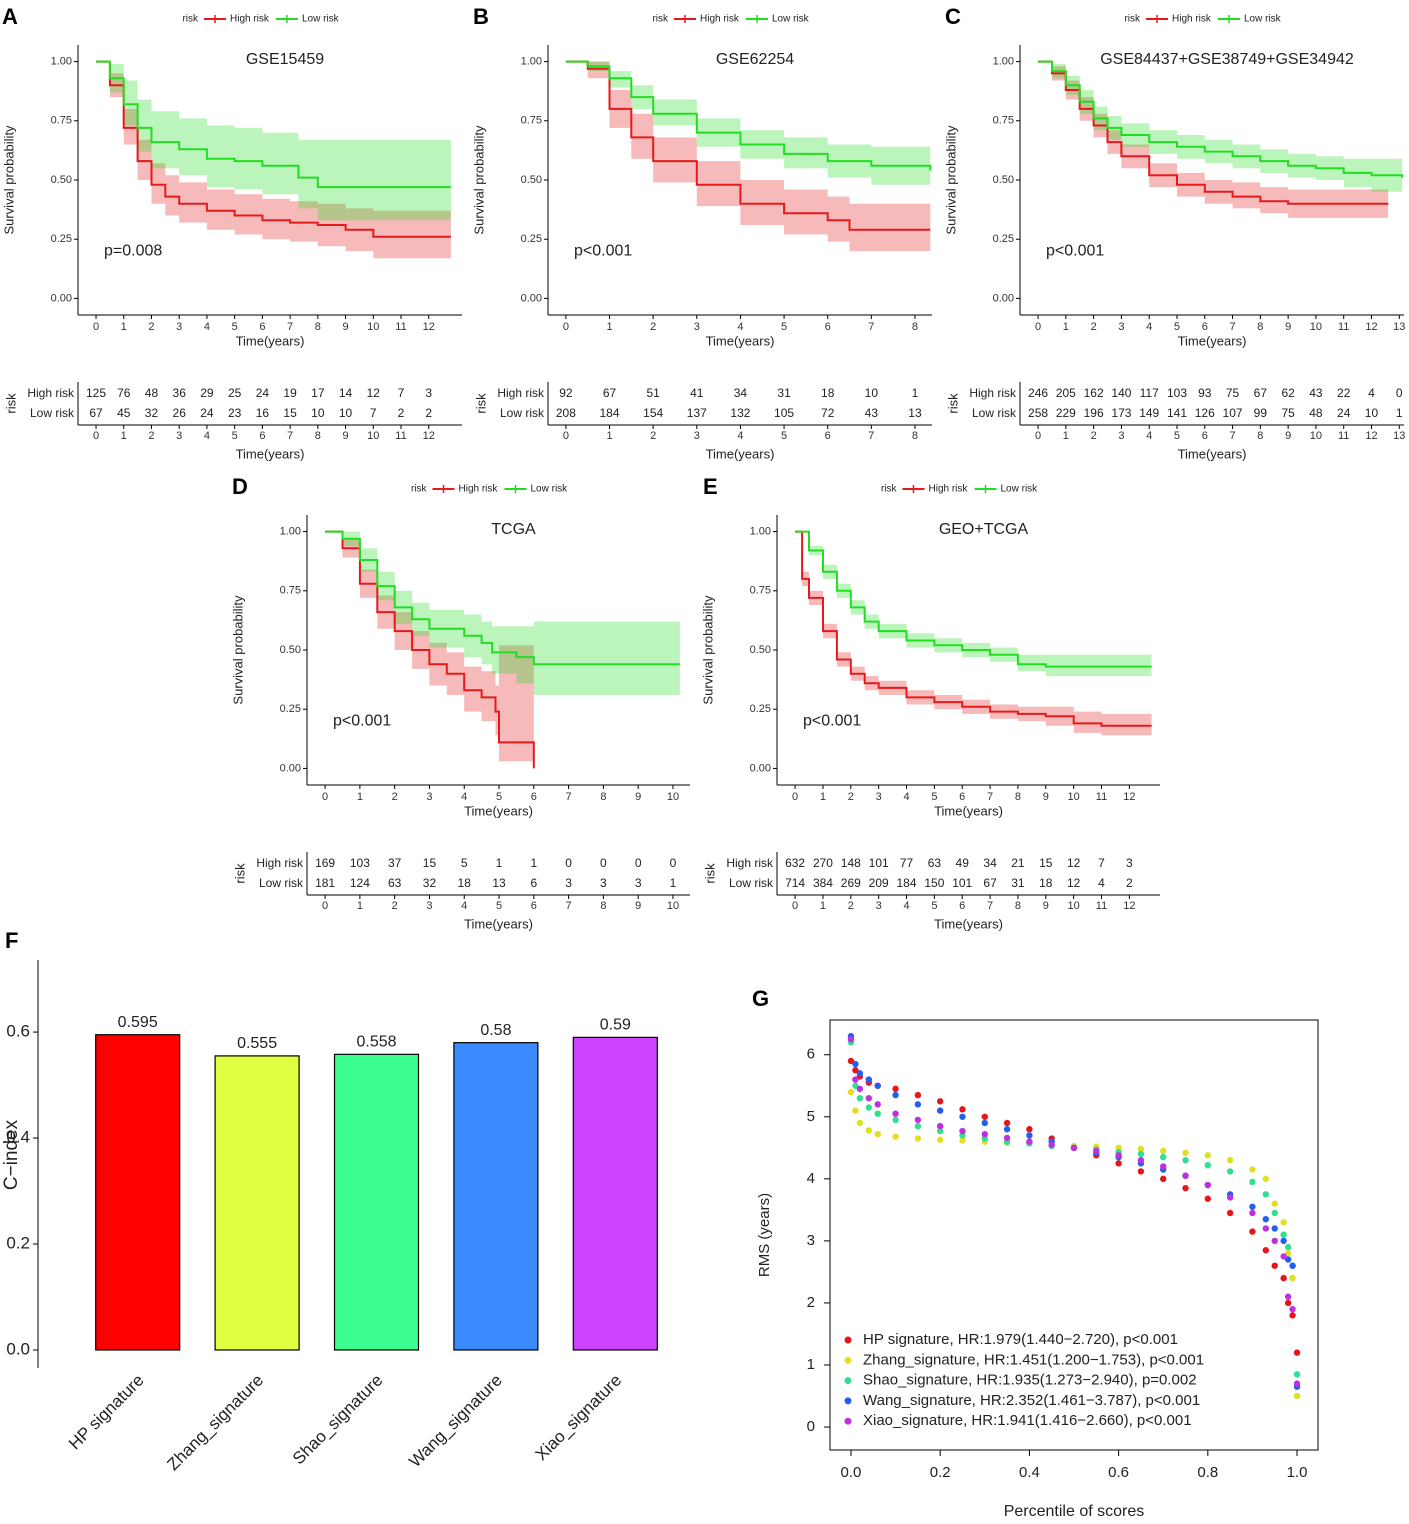 Image resolution: width=1409 pixels, height=1524 pixels. I want to click on bar-value-label: 0.59, so click(615, 1025).